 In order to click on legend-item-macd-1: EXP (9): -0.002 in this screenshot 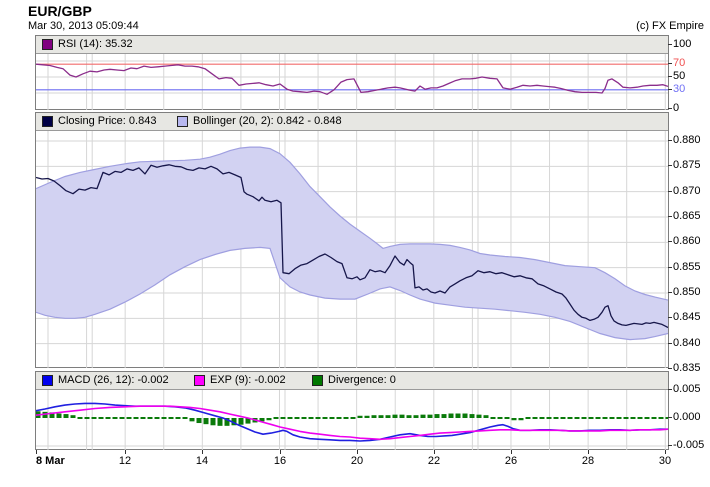, I will do `click(240, 380)`.